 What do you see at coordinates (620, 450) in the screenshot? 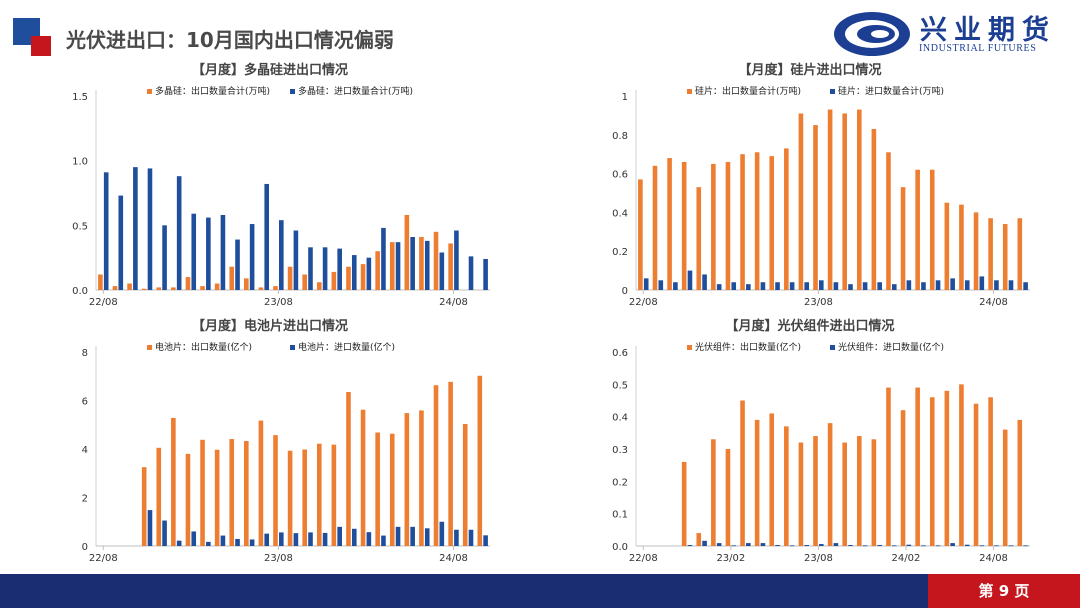
I see `y-tick-label: 0.3` at bounding box center [620, 450].